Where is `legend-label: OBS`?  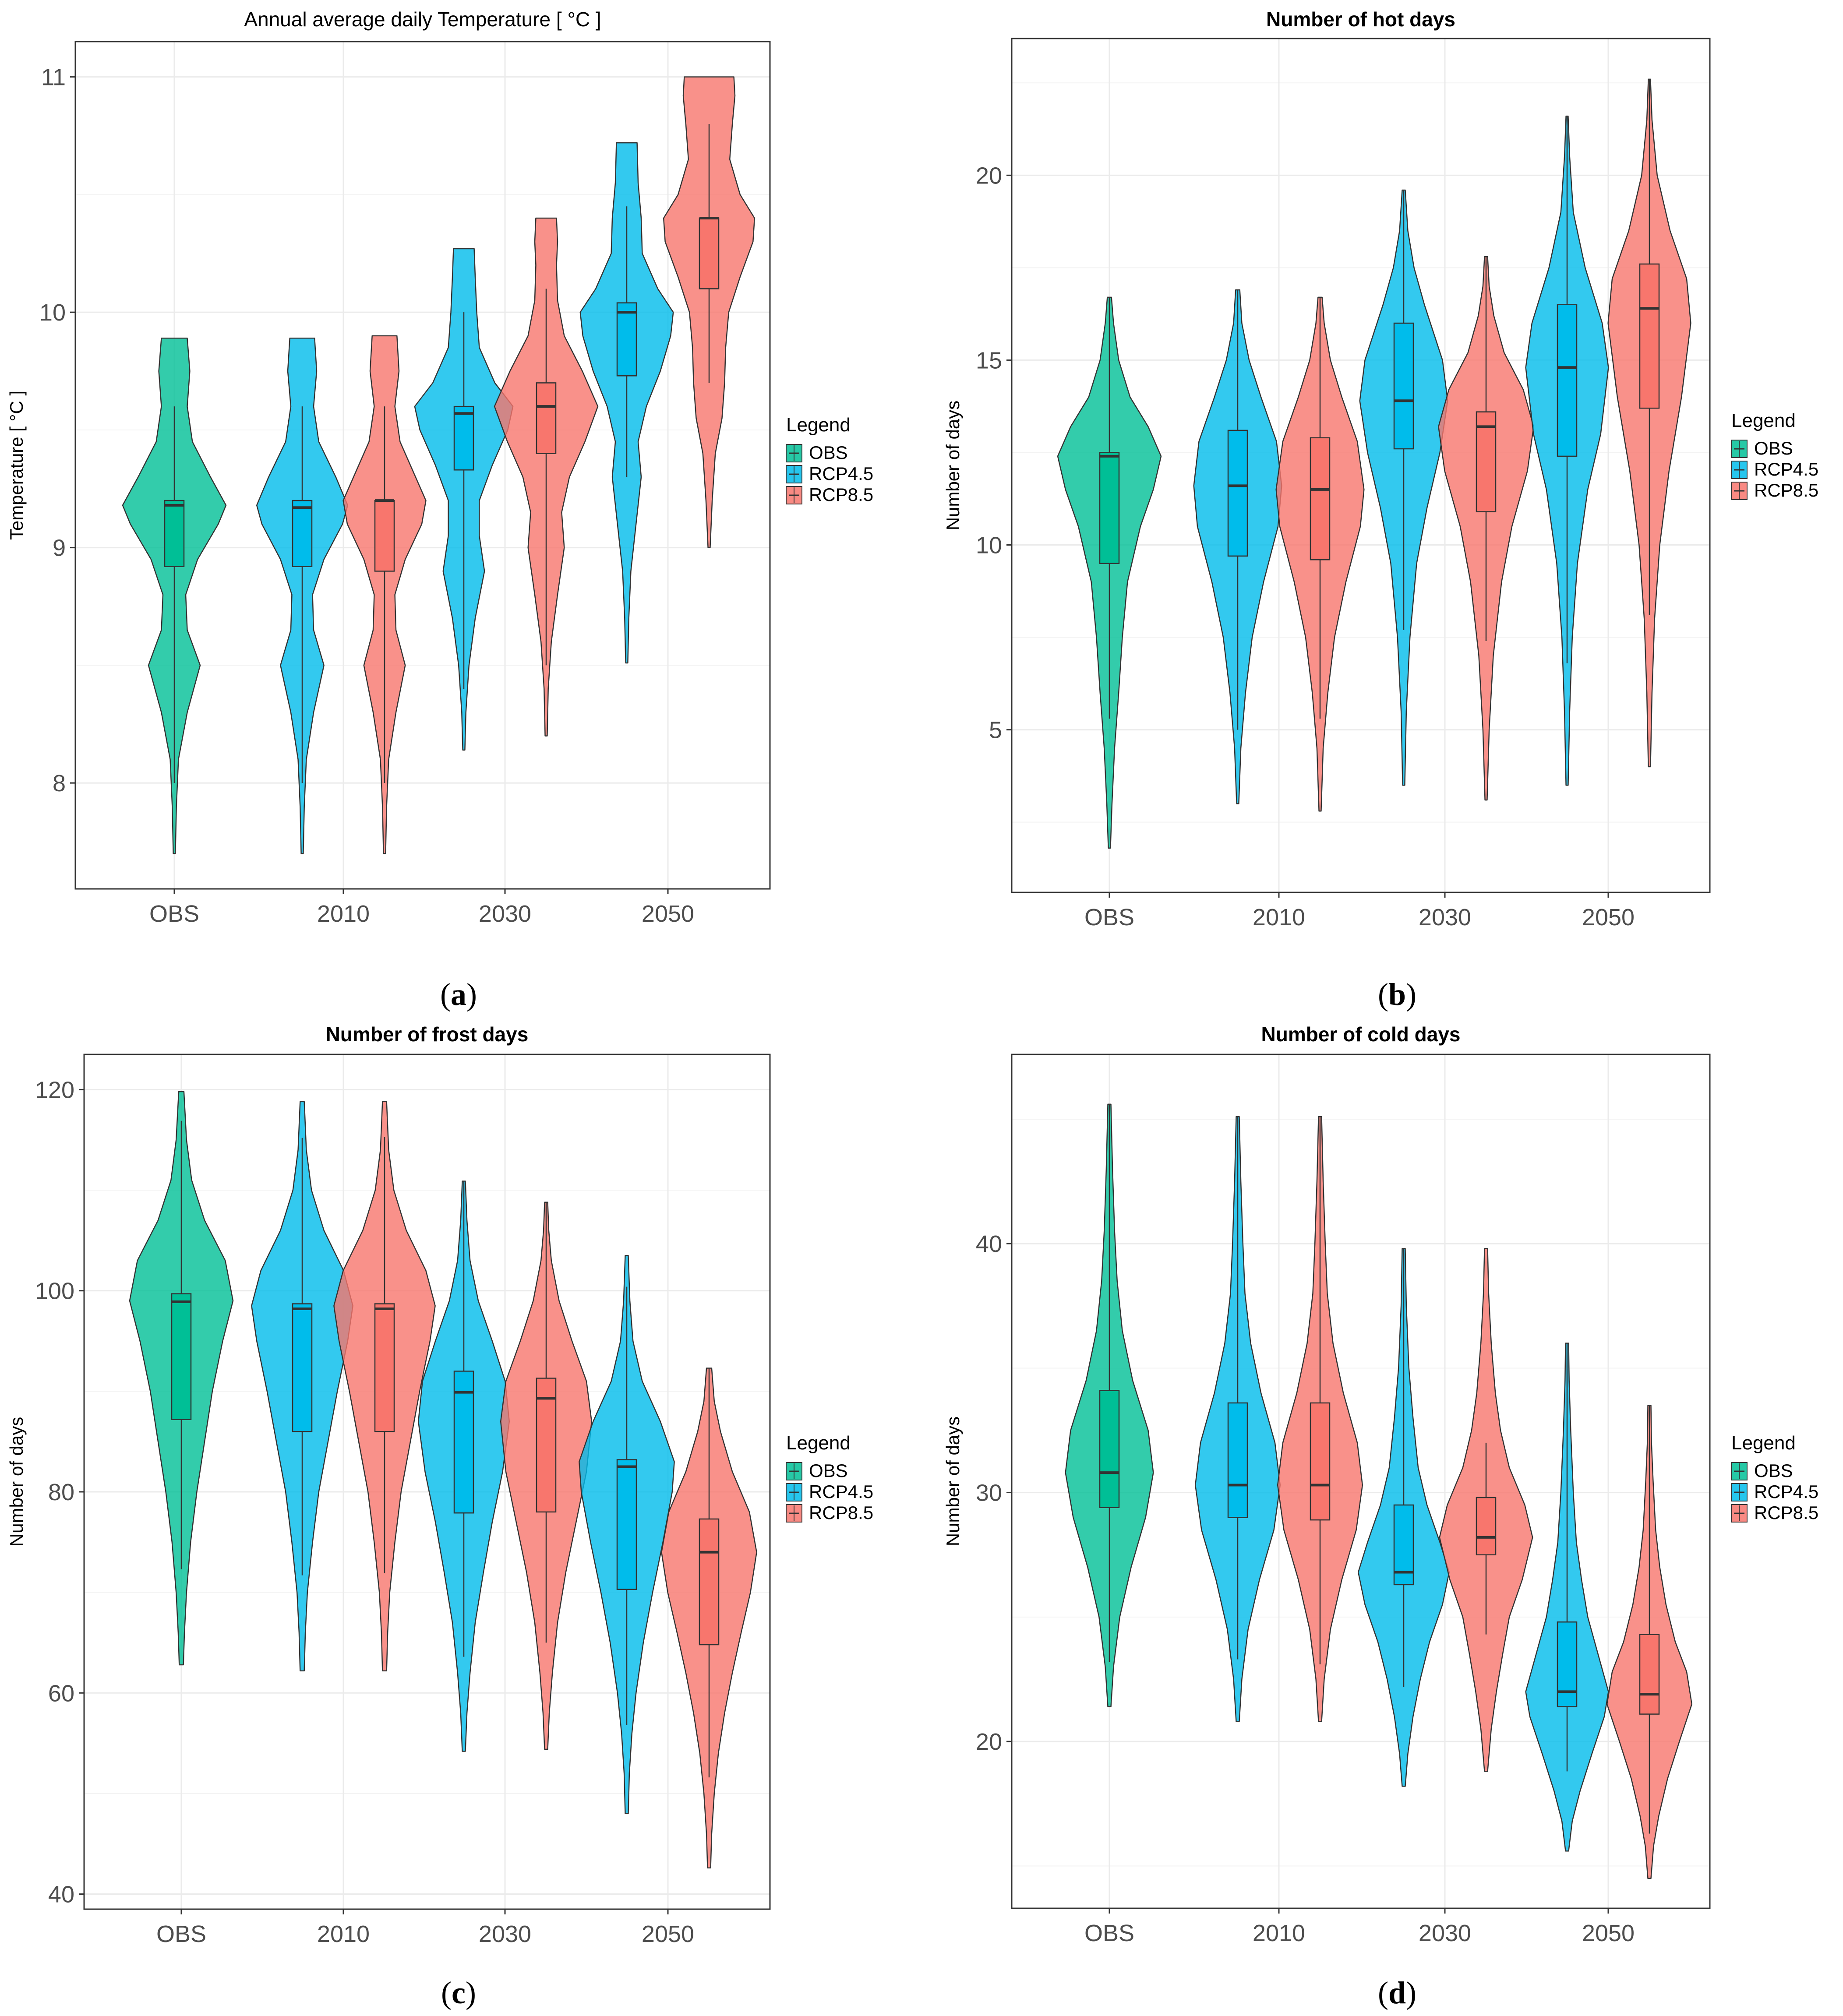
legend-label: OBS is located at coordinates (828, 1470).